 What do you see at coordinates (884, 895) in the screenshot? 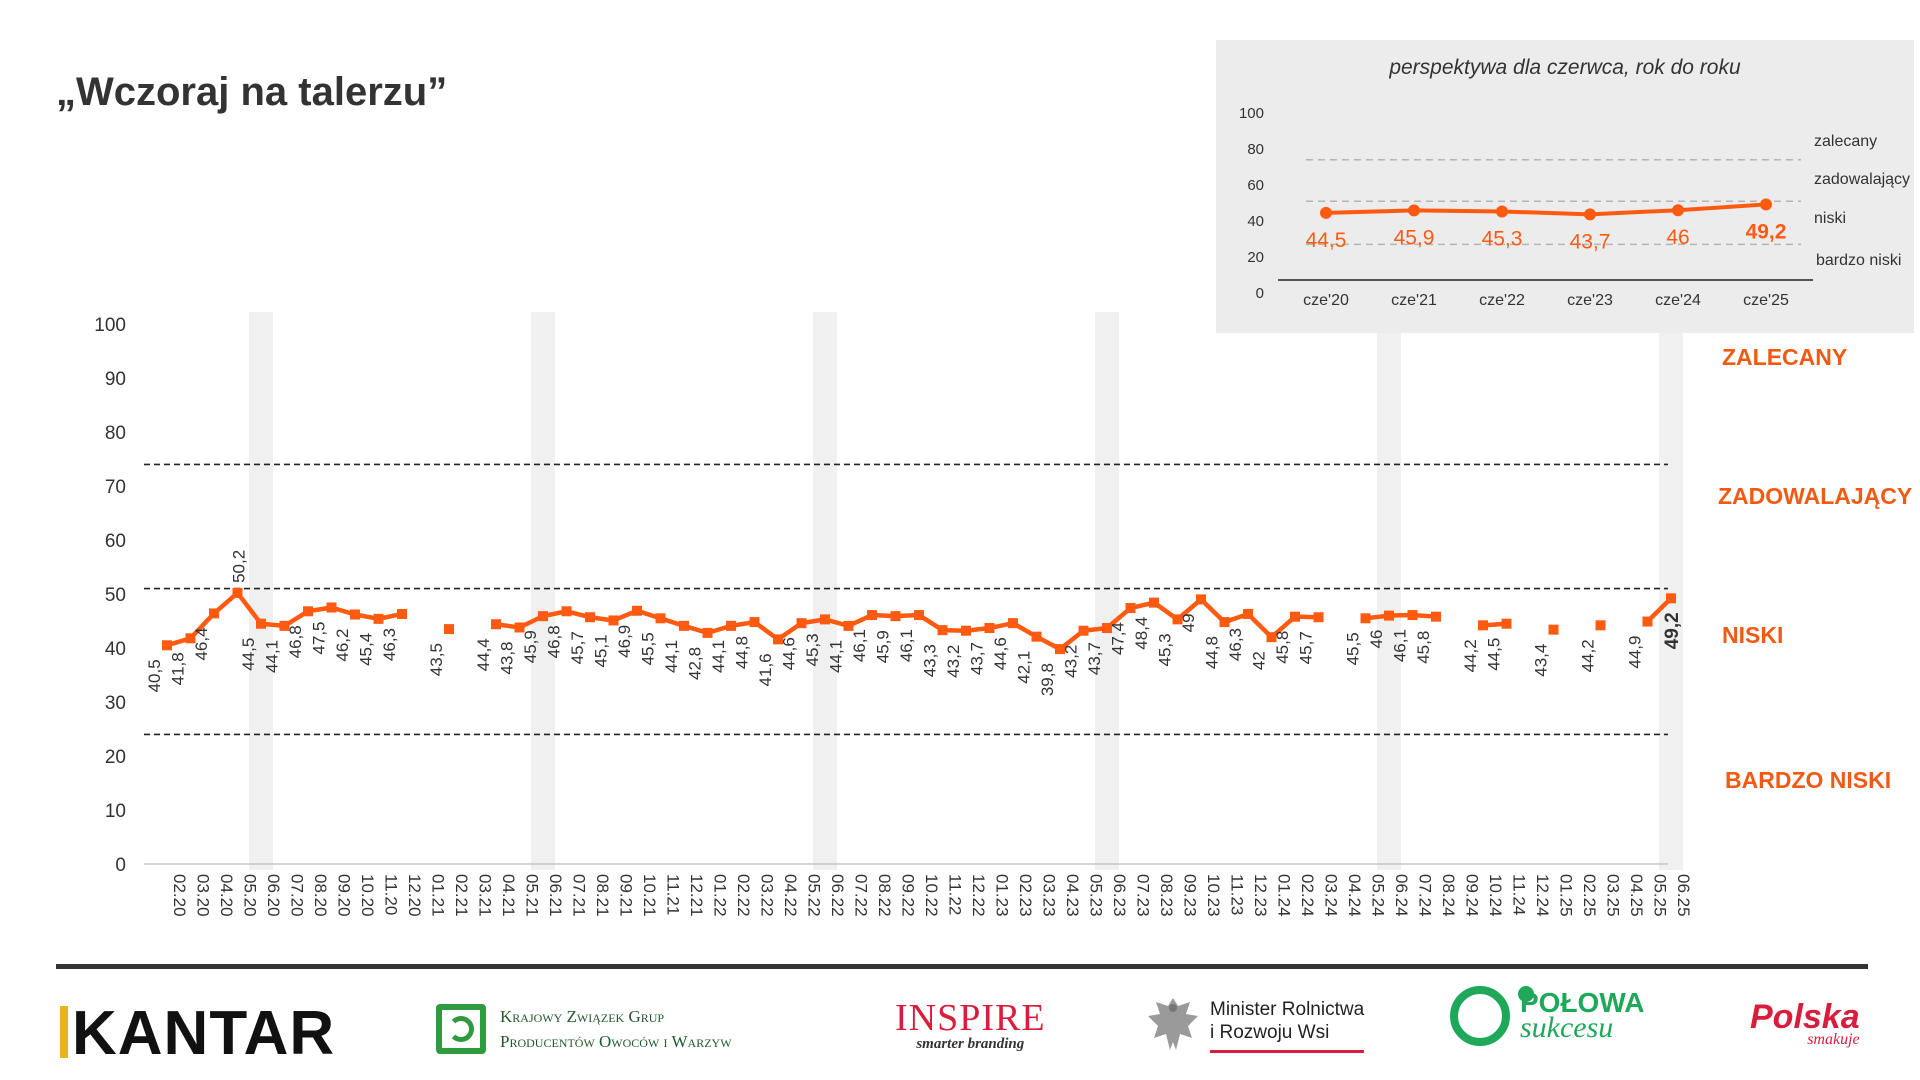
I see `x-tick-label: 08.22` at bounding box center [884, 895].